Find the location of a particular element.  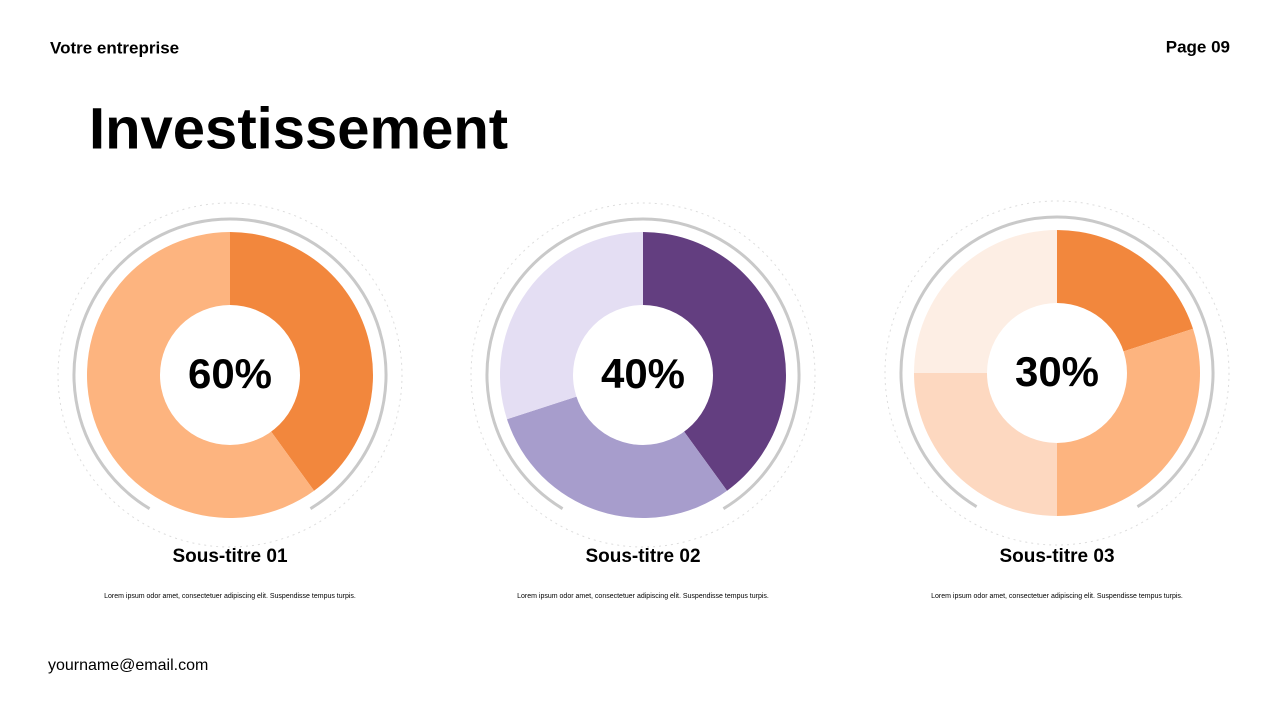

subtitle: Sous-titre 01 is located at coordinates (230, 556).